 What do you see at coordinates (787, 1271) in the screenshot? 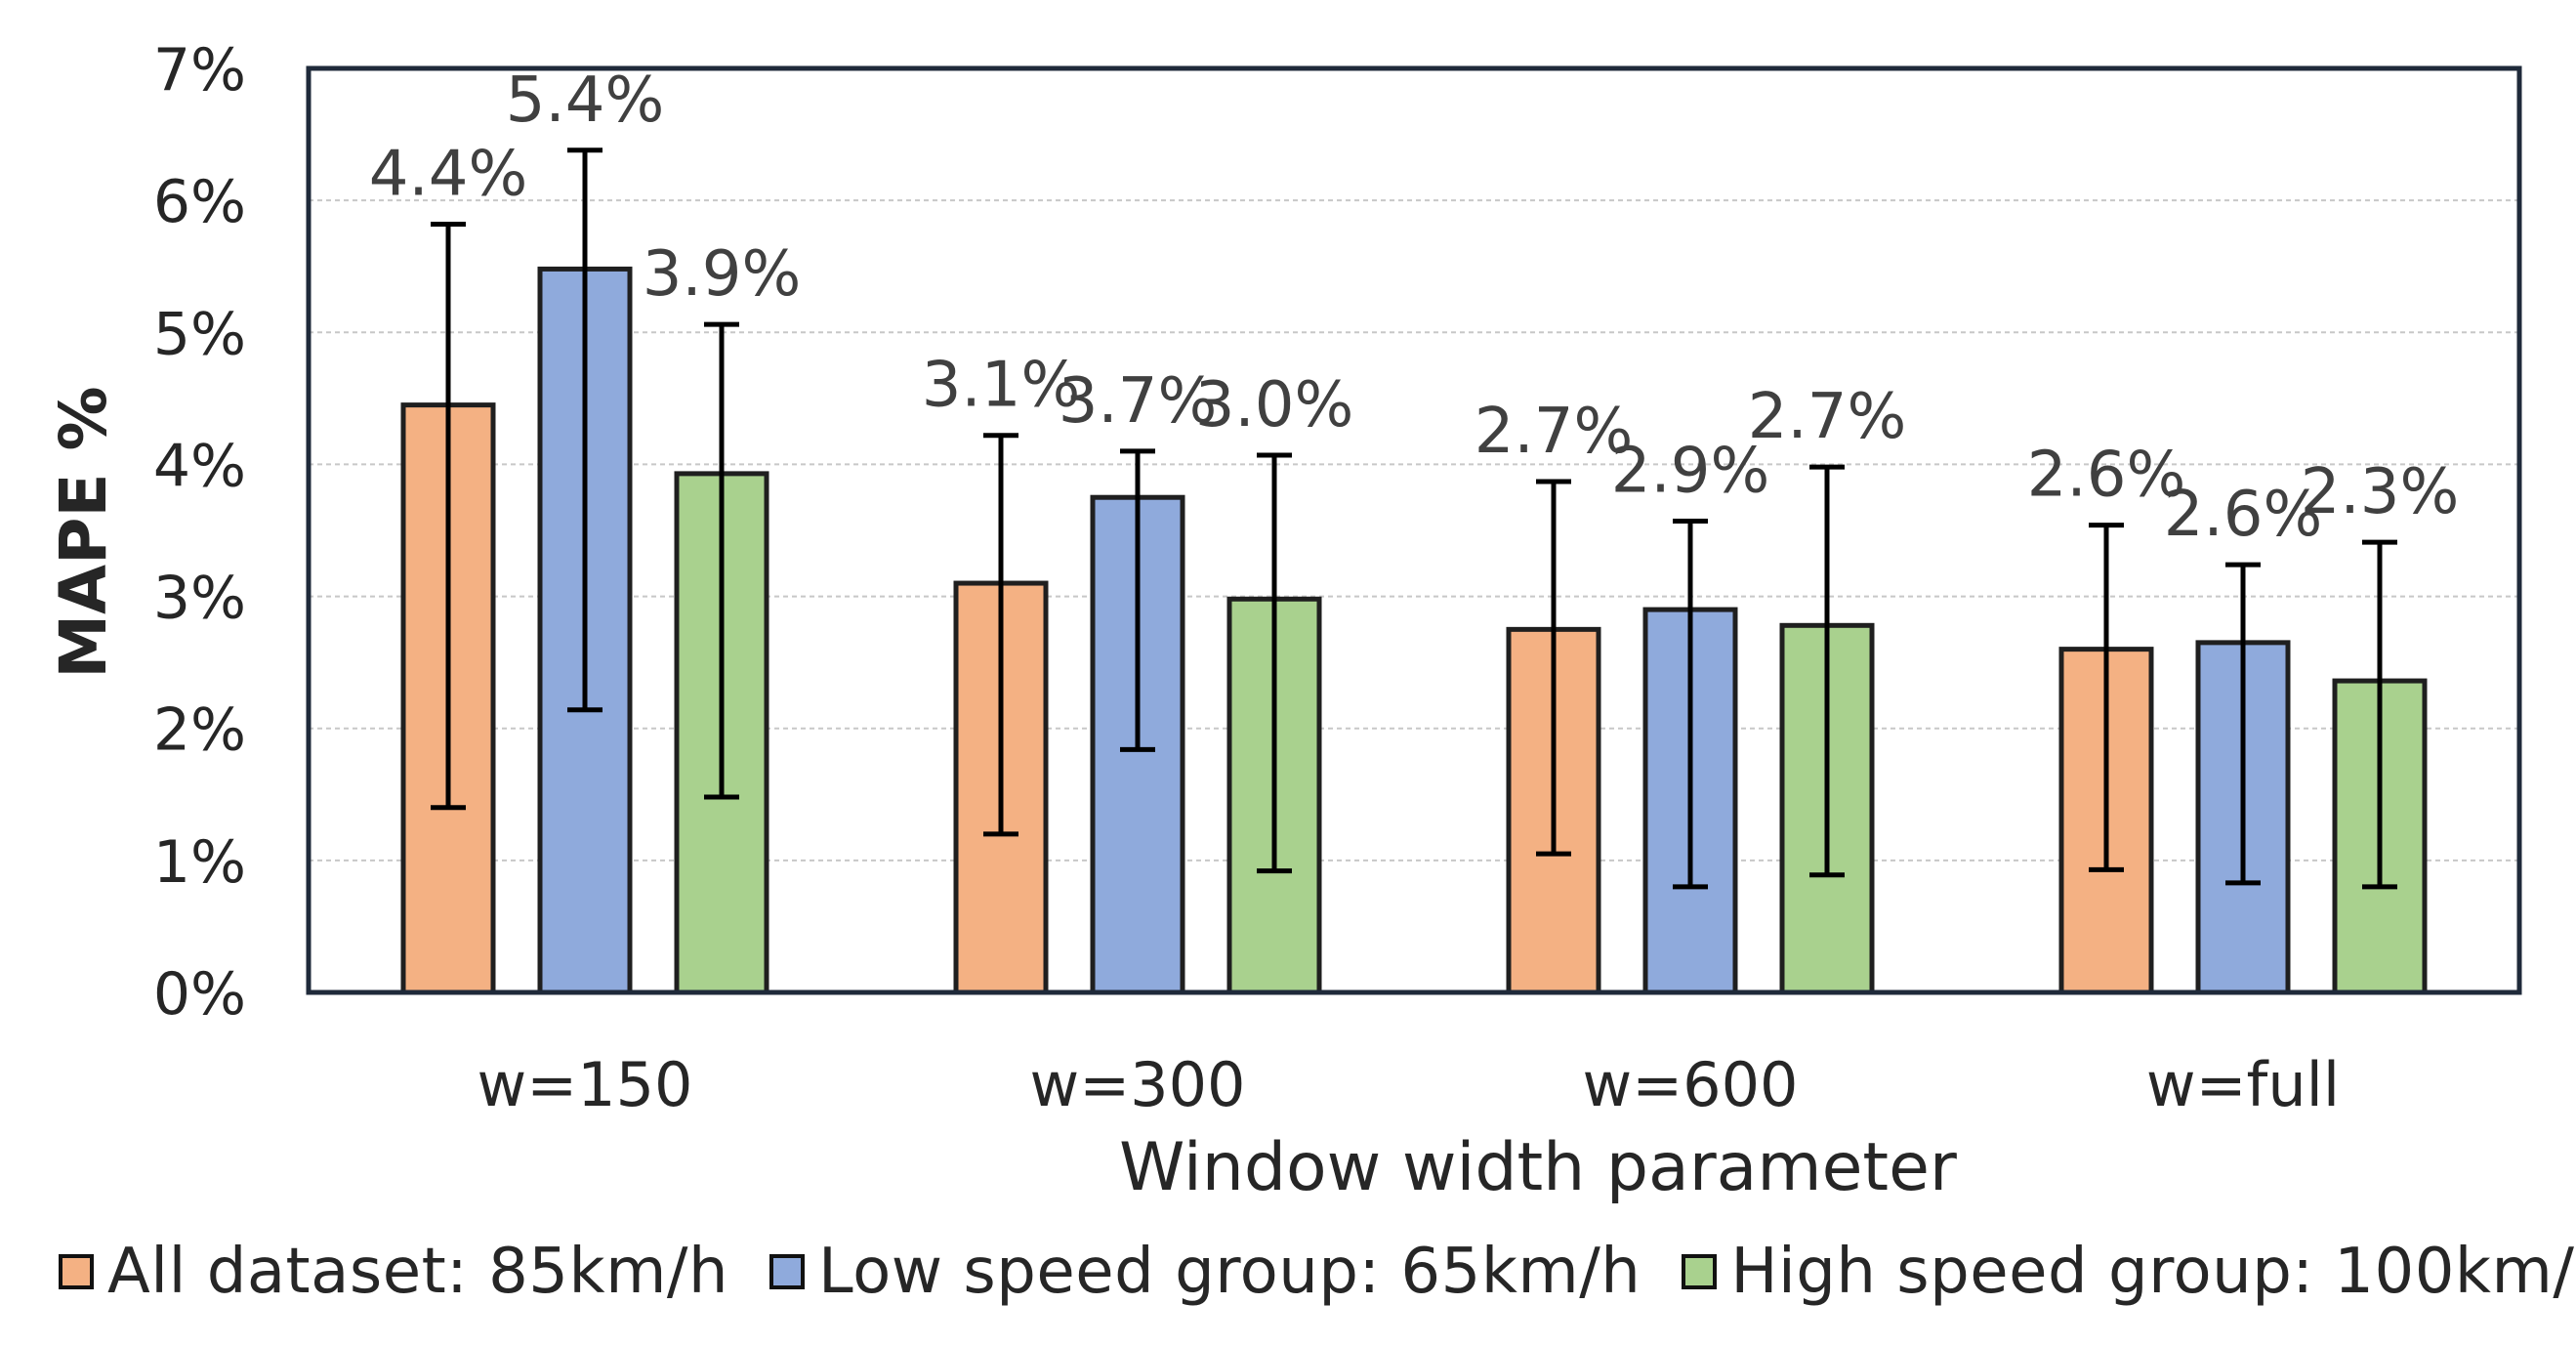
I see `legend-swatch-low-speed` at bounding box center [787, 1271].